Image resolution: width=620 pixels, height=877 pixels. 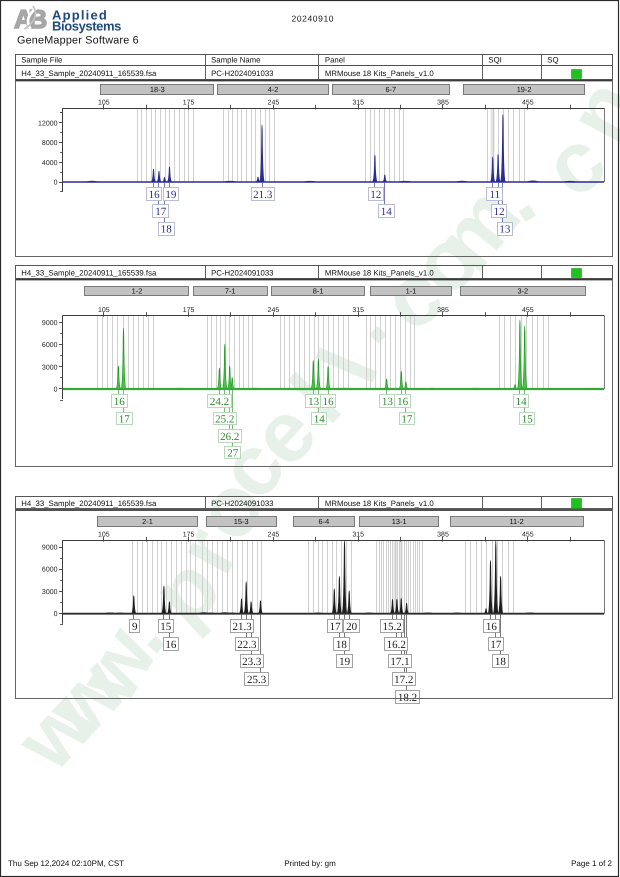 I want to click on svg-text: 1-2, so click(x=137, y=291).